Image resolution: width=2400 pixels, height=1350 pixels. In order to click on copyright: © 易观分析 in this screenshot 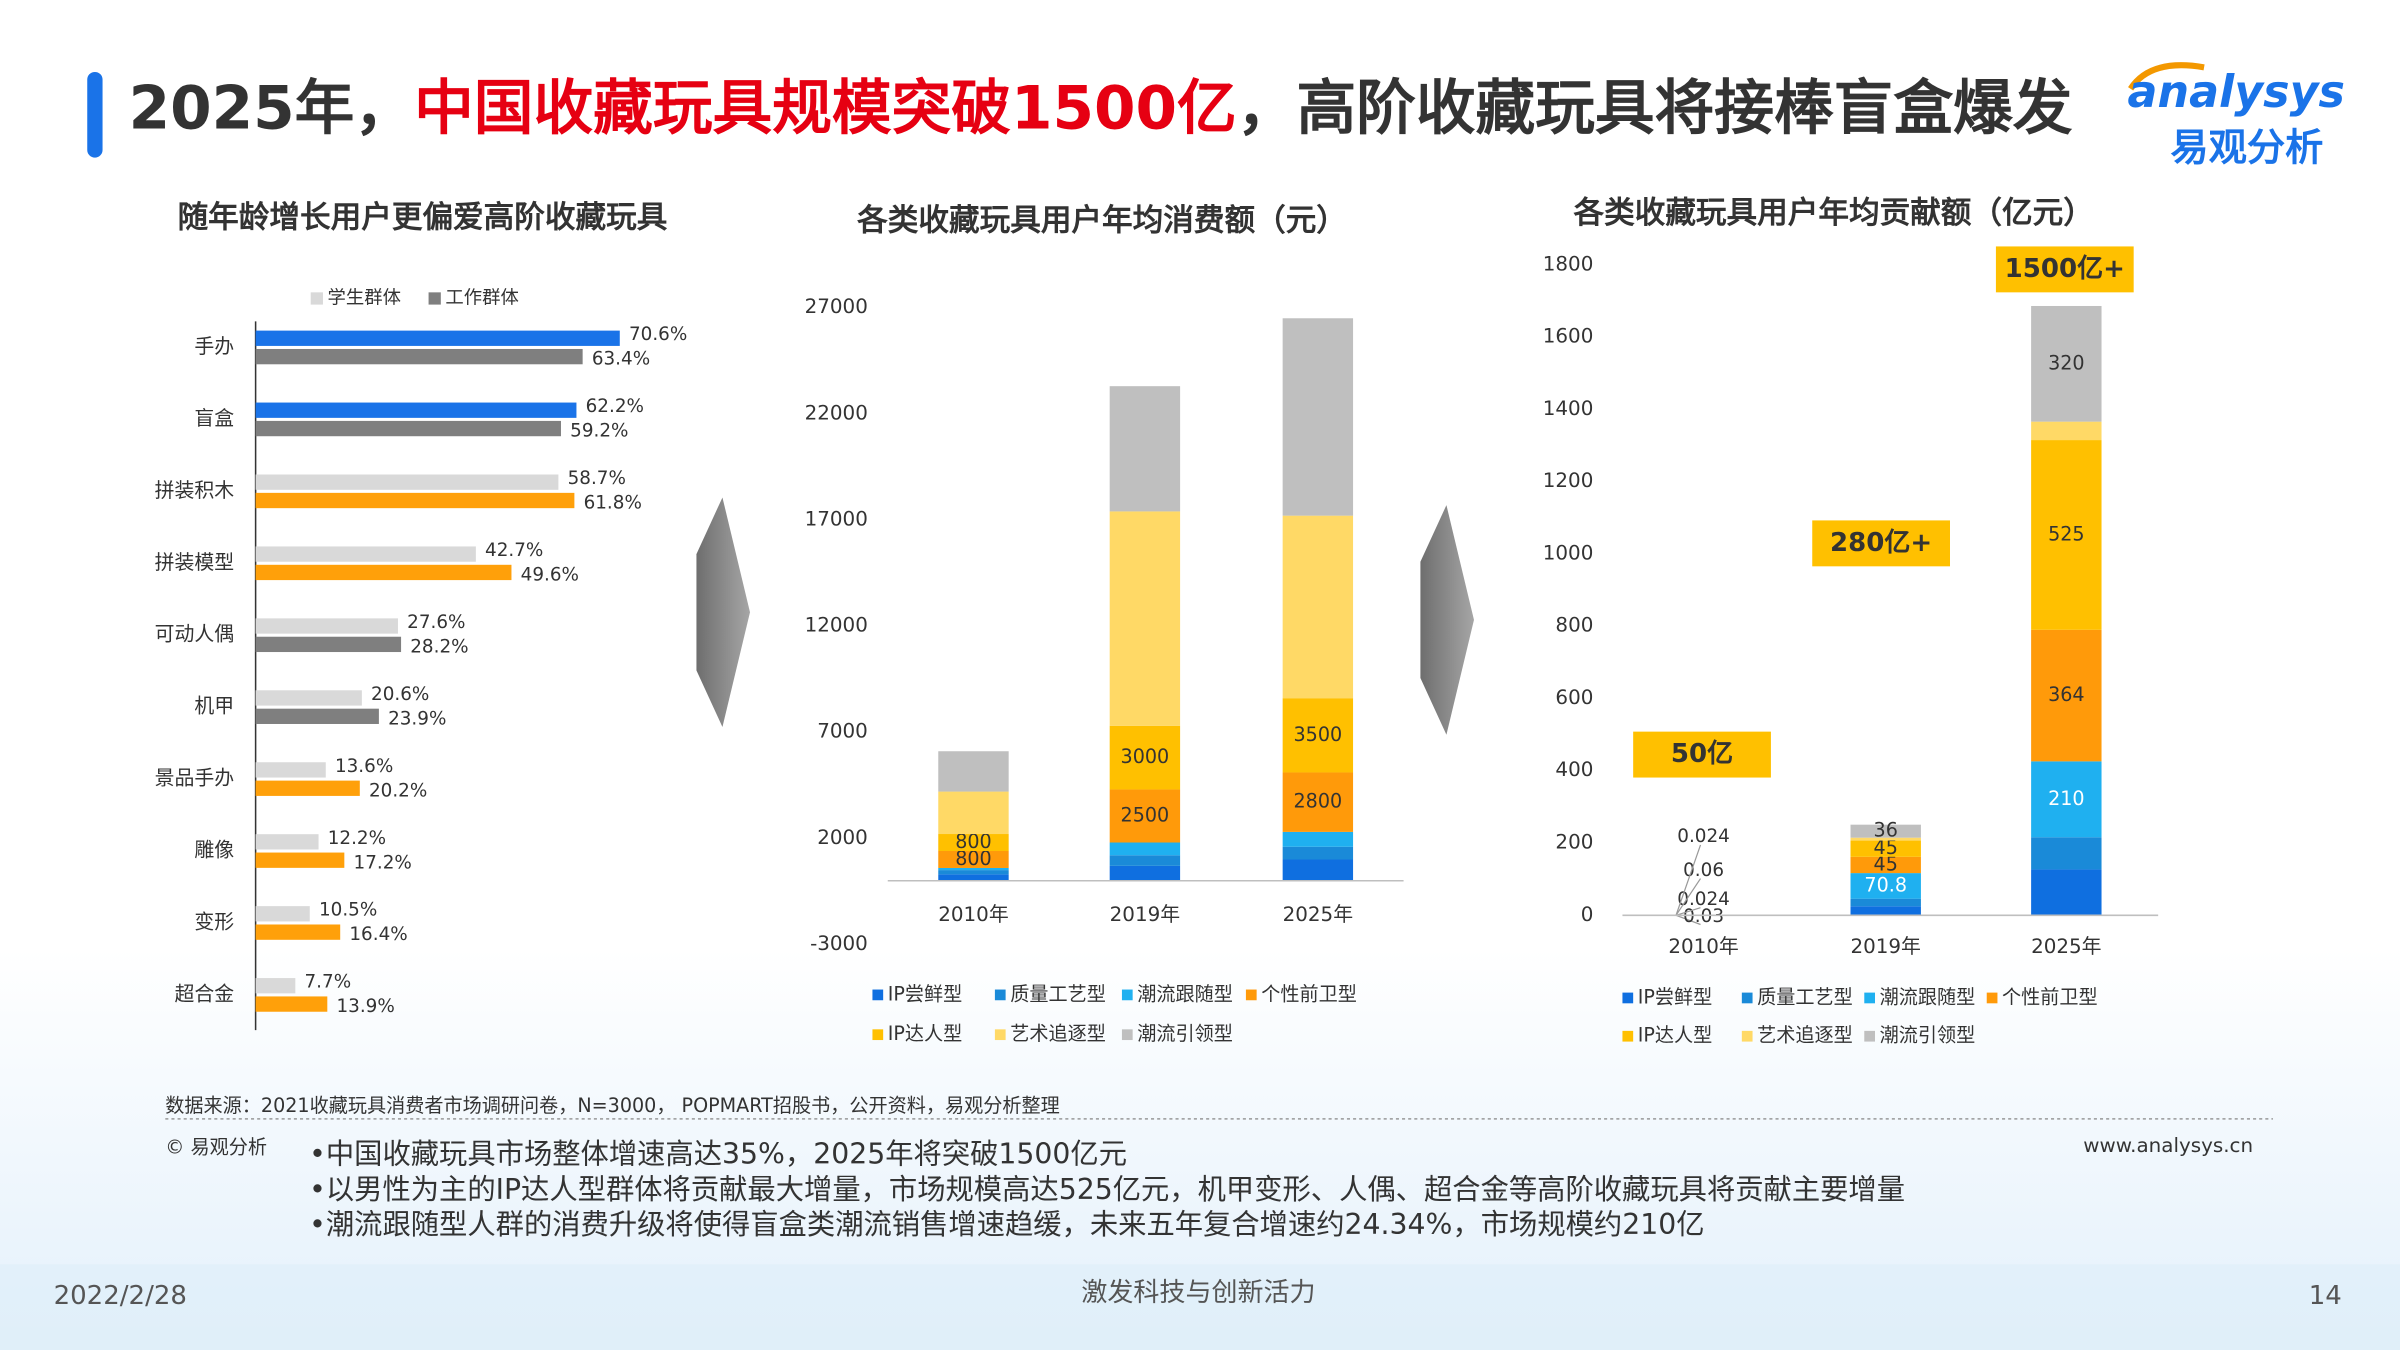, I will do `click(216, 1146)`.